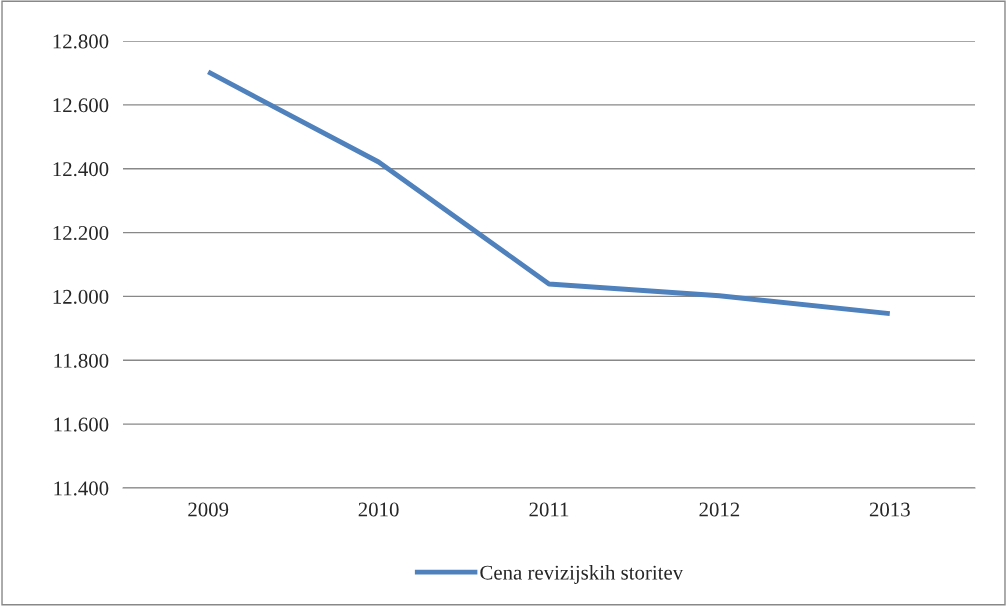 Image resolution: width=1007 pixels, height=606 pixels. Describe the element at coordinates (549, 509) in the screenshot. I see `x-tick-label: 2011` at that location.